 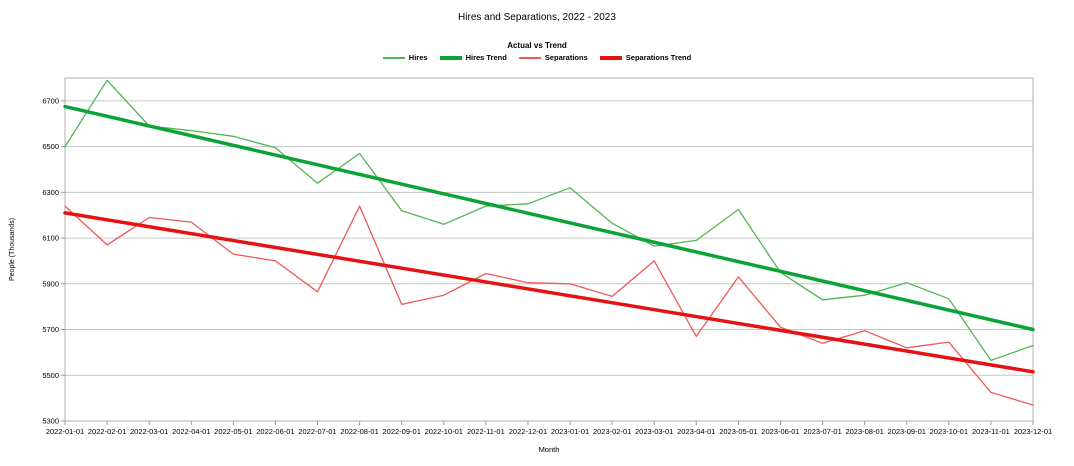 What do you see at coordinates (444, 431) in the screenshot?
I see `x-tick-label: 2022-10-01` at bounding box center [444, 431].